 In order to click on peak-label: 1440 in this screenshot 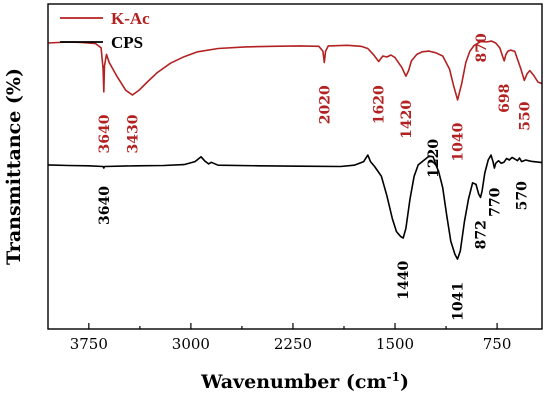, I will do `click(404, 280)`.